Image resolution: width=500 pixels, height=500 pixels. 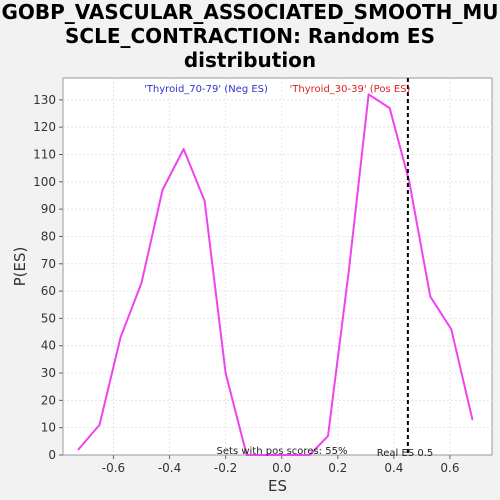 I want to click on neg-es-label: 'Thyroid_70-79' (Neg ES), so click(x=206, y=89).